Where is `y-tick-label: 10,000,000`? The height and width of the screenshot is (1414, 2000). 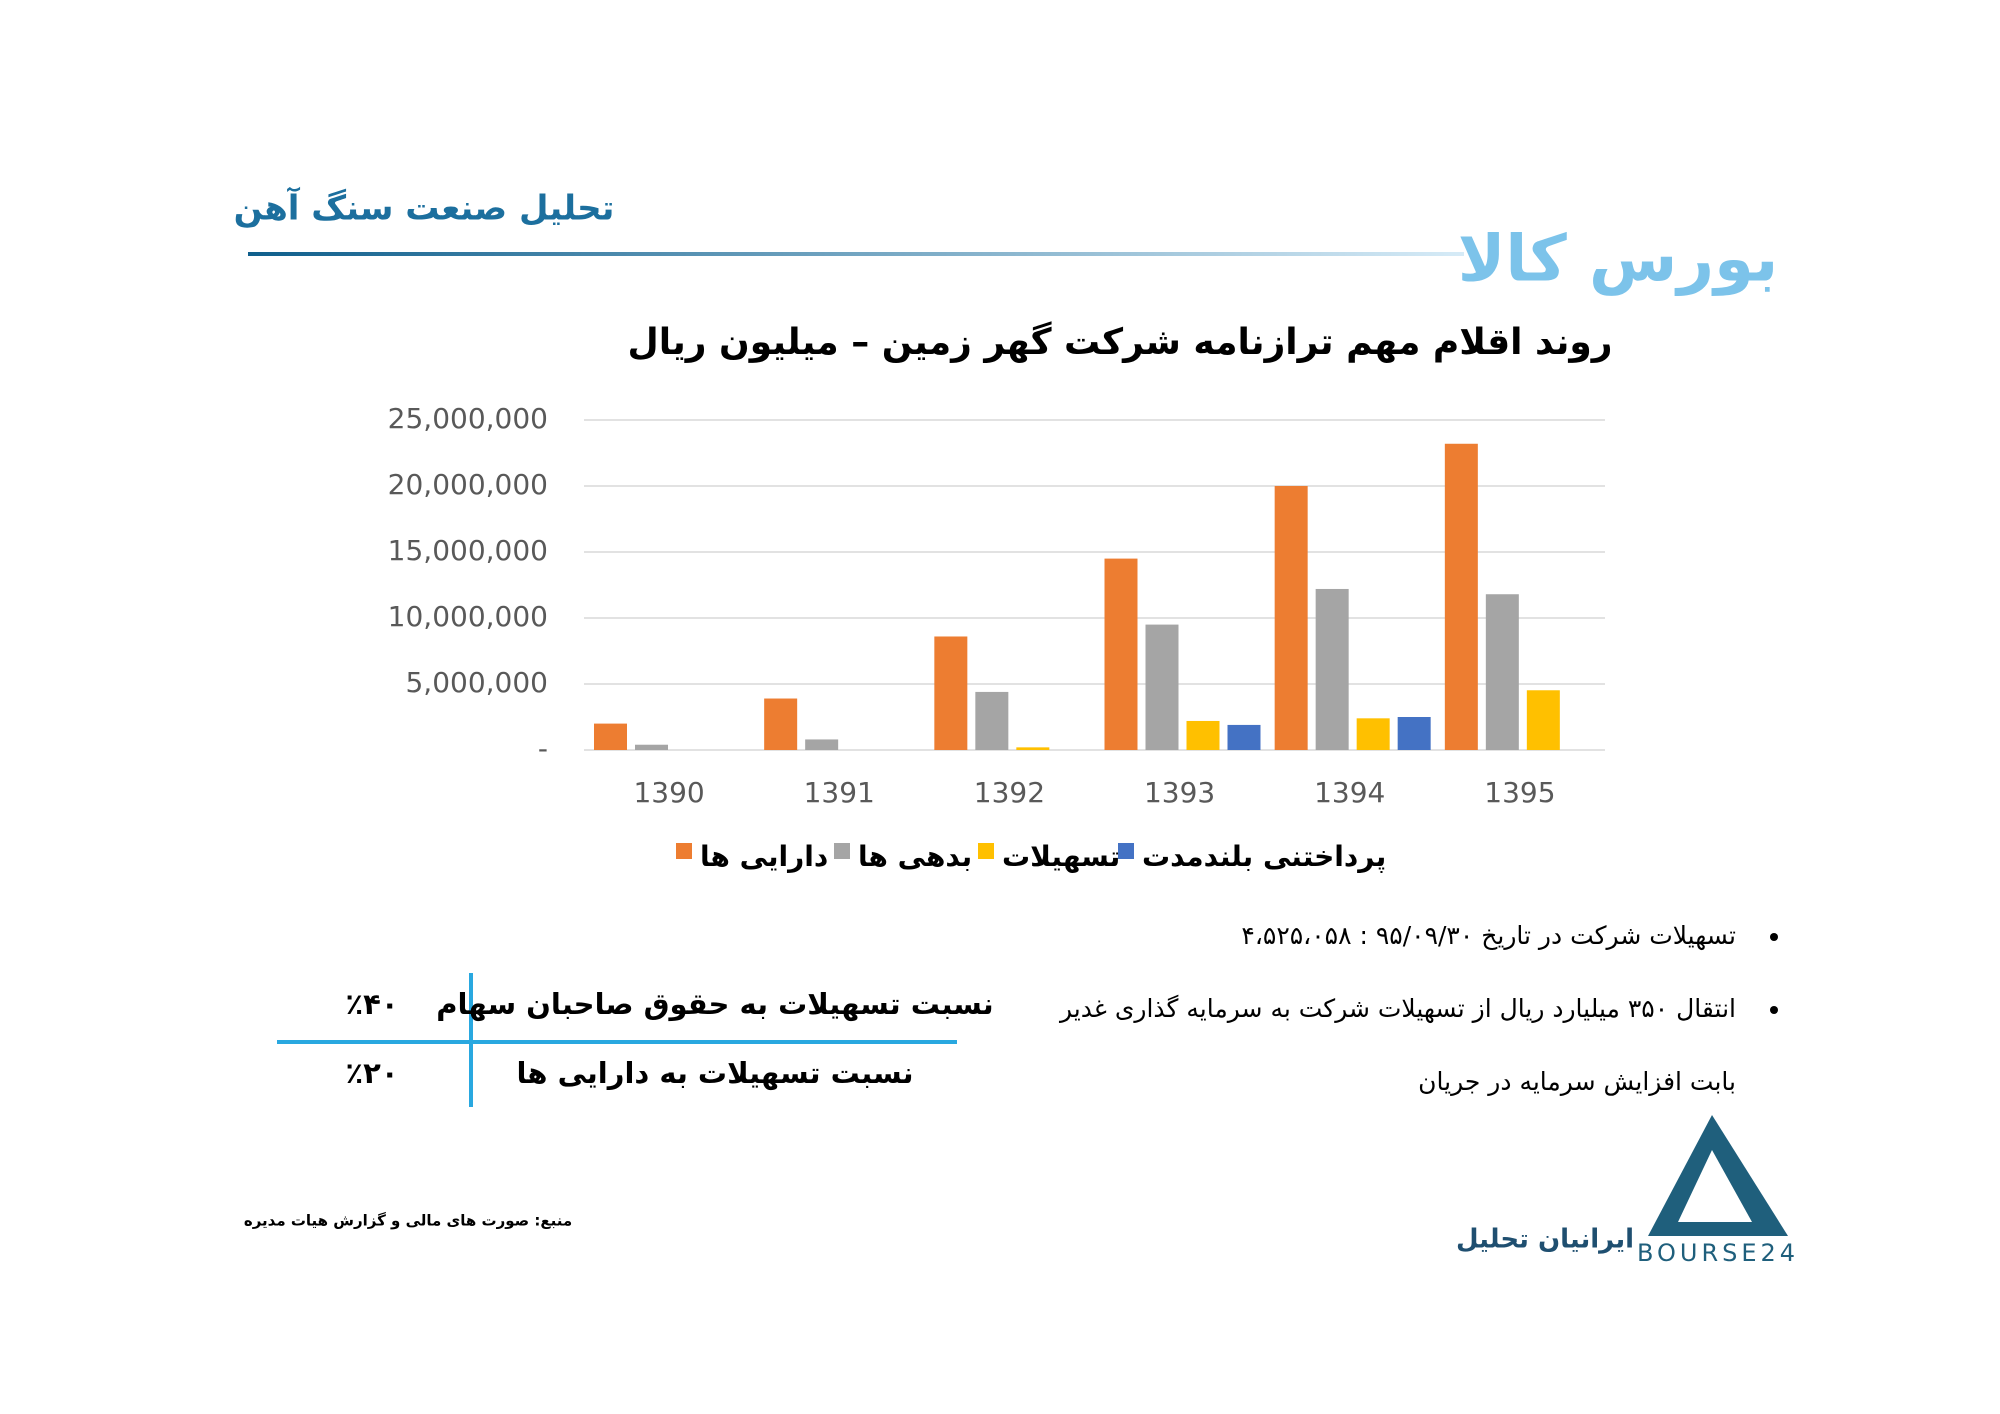 y-tick-label: 10,000,000 is located at coordinates (468, 616).